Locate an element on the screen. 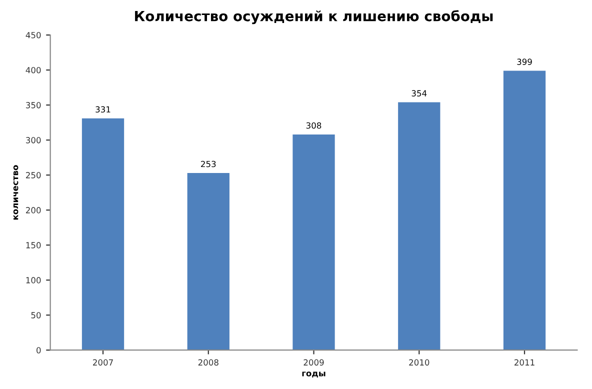 The width and height of the screenshot is (592, 389). y-tick-label: 300 is located at coordinates (33, 140).